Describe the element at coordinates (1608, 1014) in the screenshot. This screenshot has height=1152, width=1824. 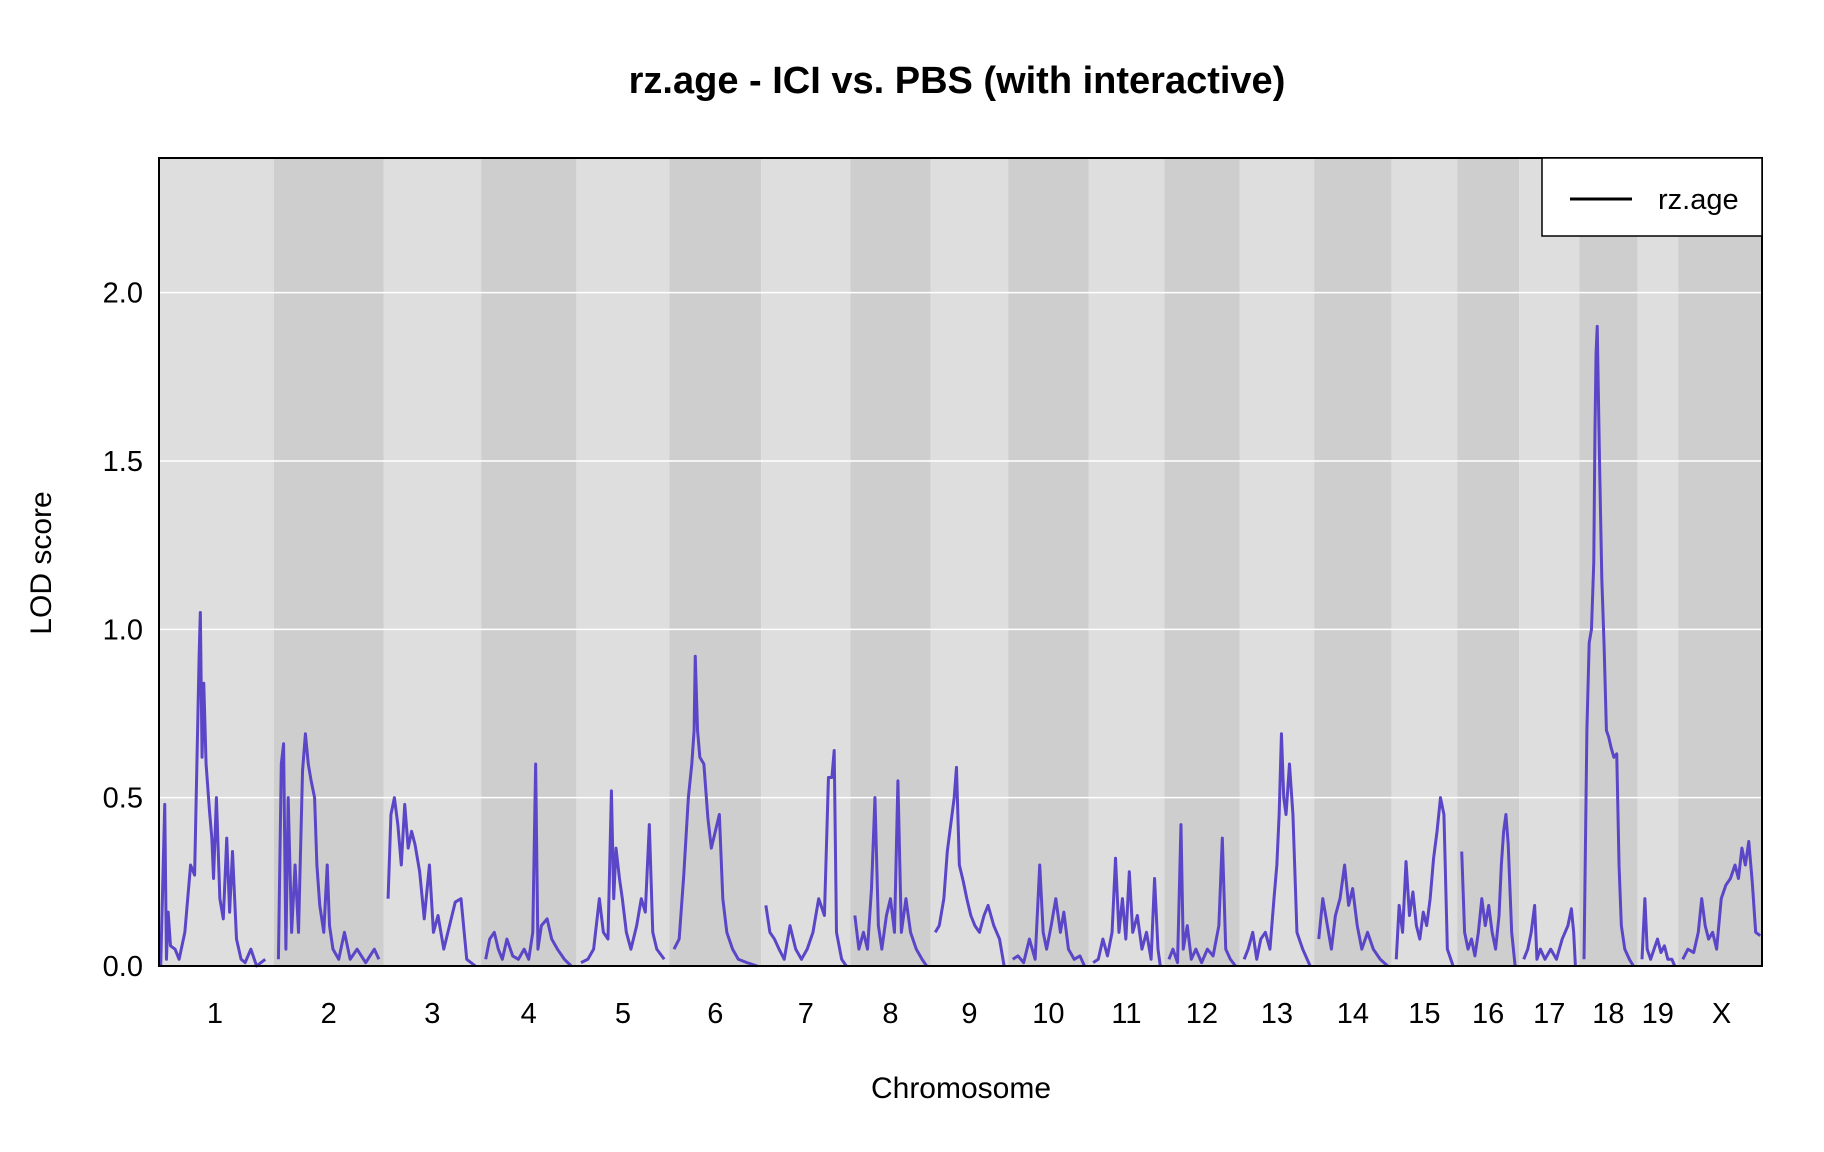
I see `x-tick-label-chr-18: 18` at that location.